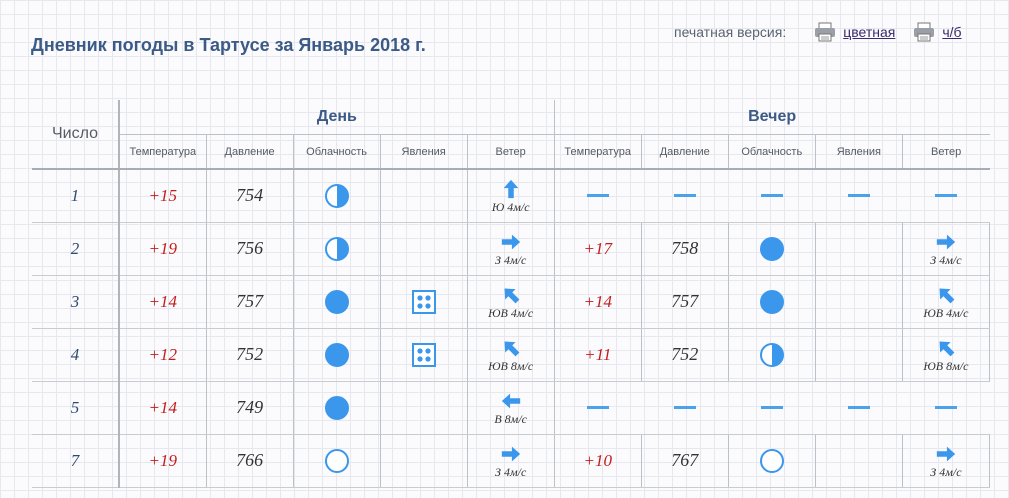 This screenshot has width=1009, height=498. I want to click on col-day-phenomena: Явления, so click(423, 152).